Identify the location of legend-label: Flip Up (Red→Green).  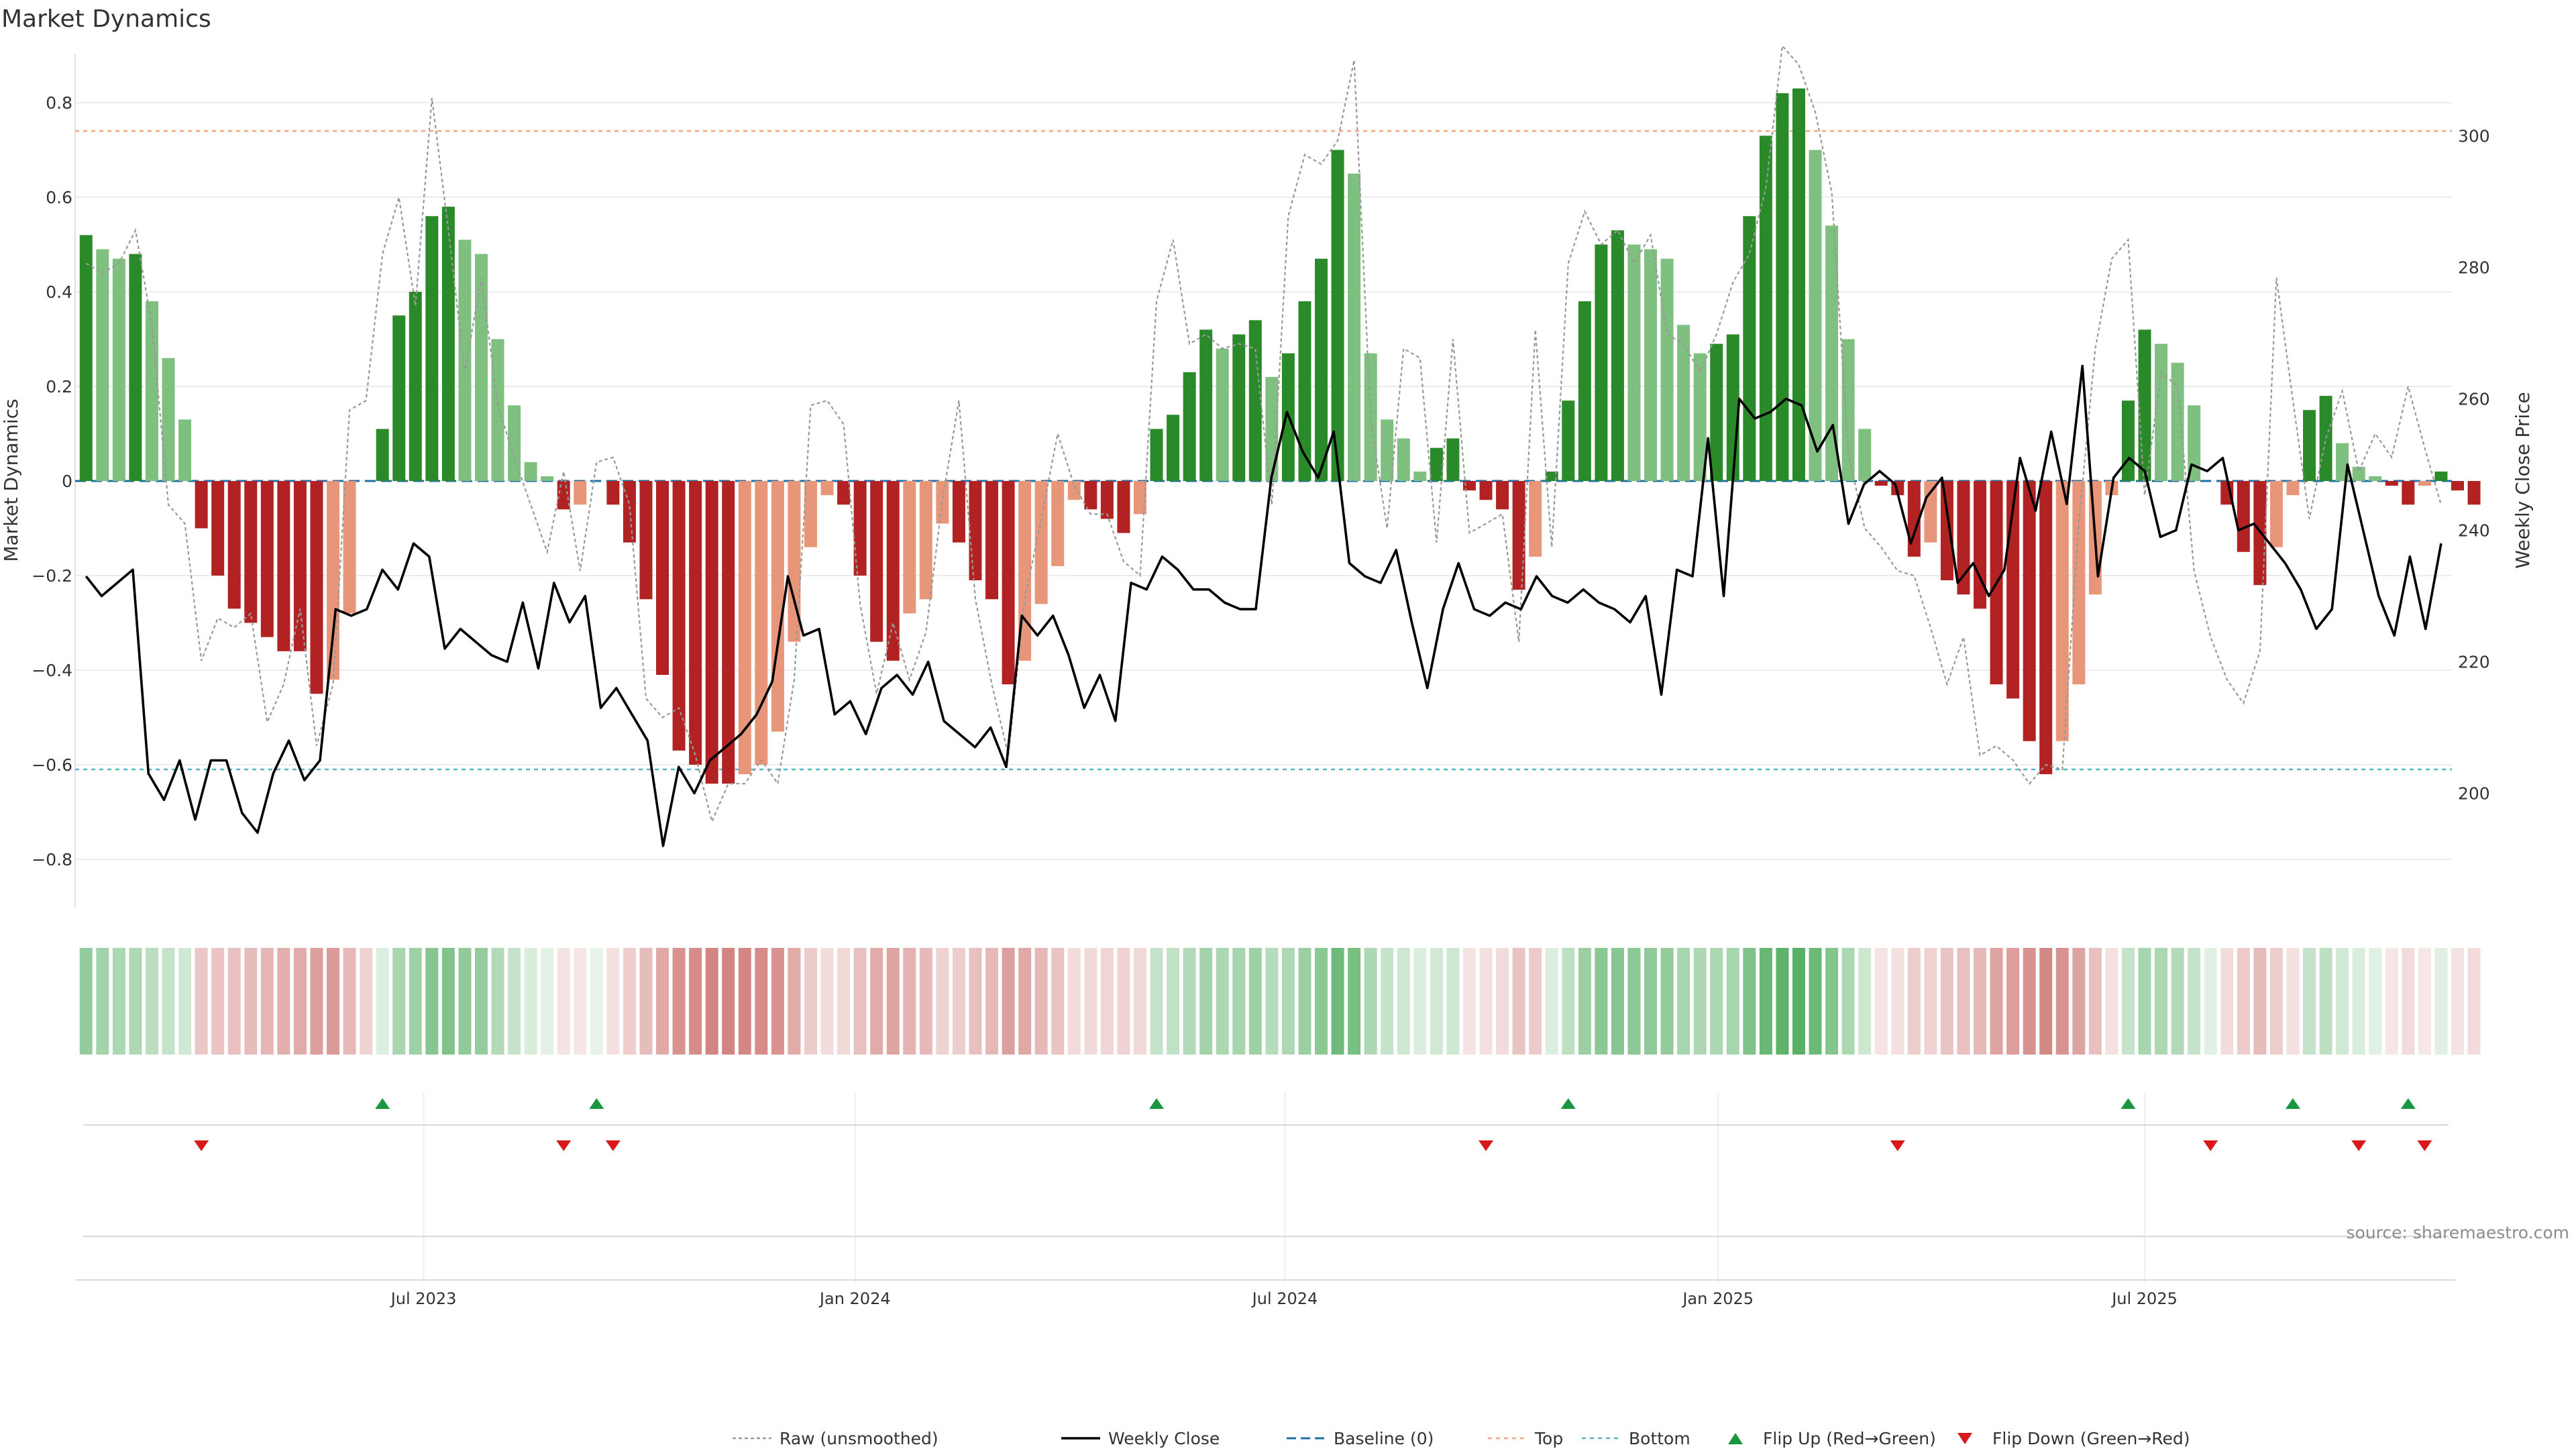
(1849, 1438).